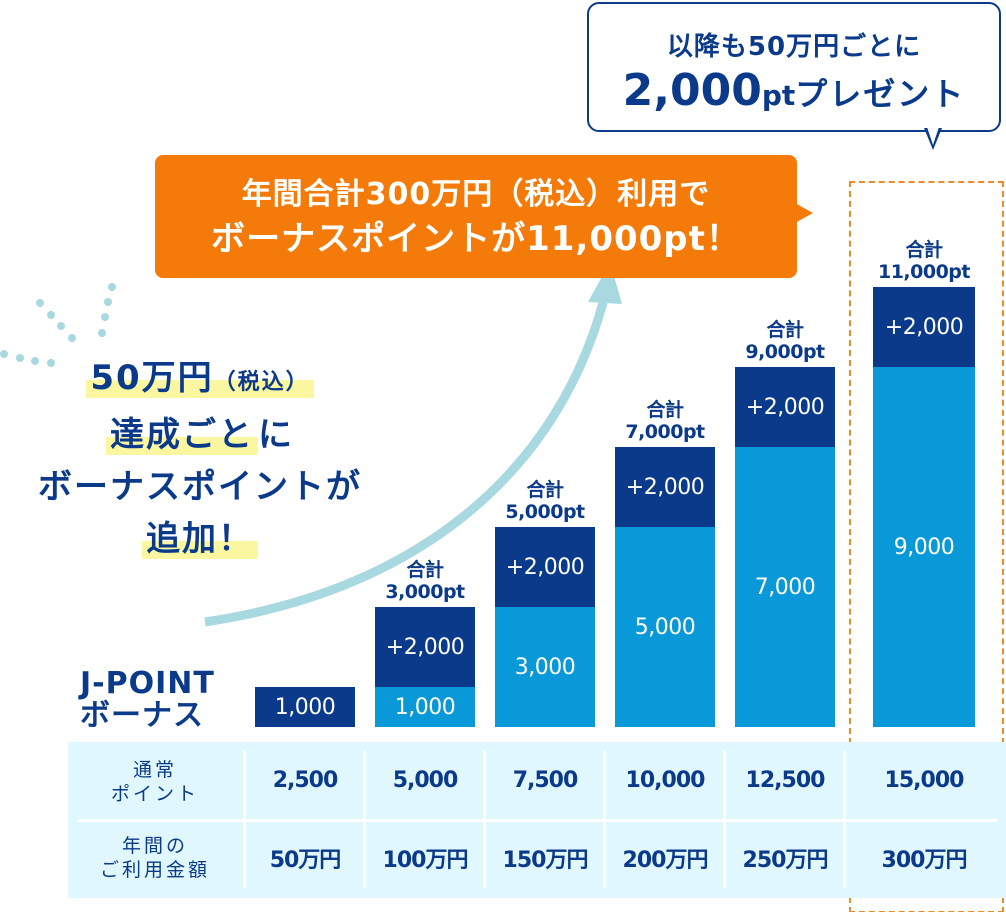 This screenshot has height=912, width=1006. Describe the element at coordinates (425, 707) in the screenshot. I see `bar-base-points: 1,000` at that location.